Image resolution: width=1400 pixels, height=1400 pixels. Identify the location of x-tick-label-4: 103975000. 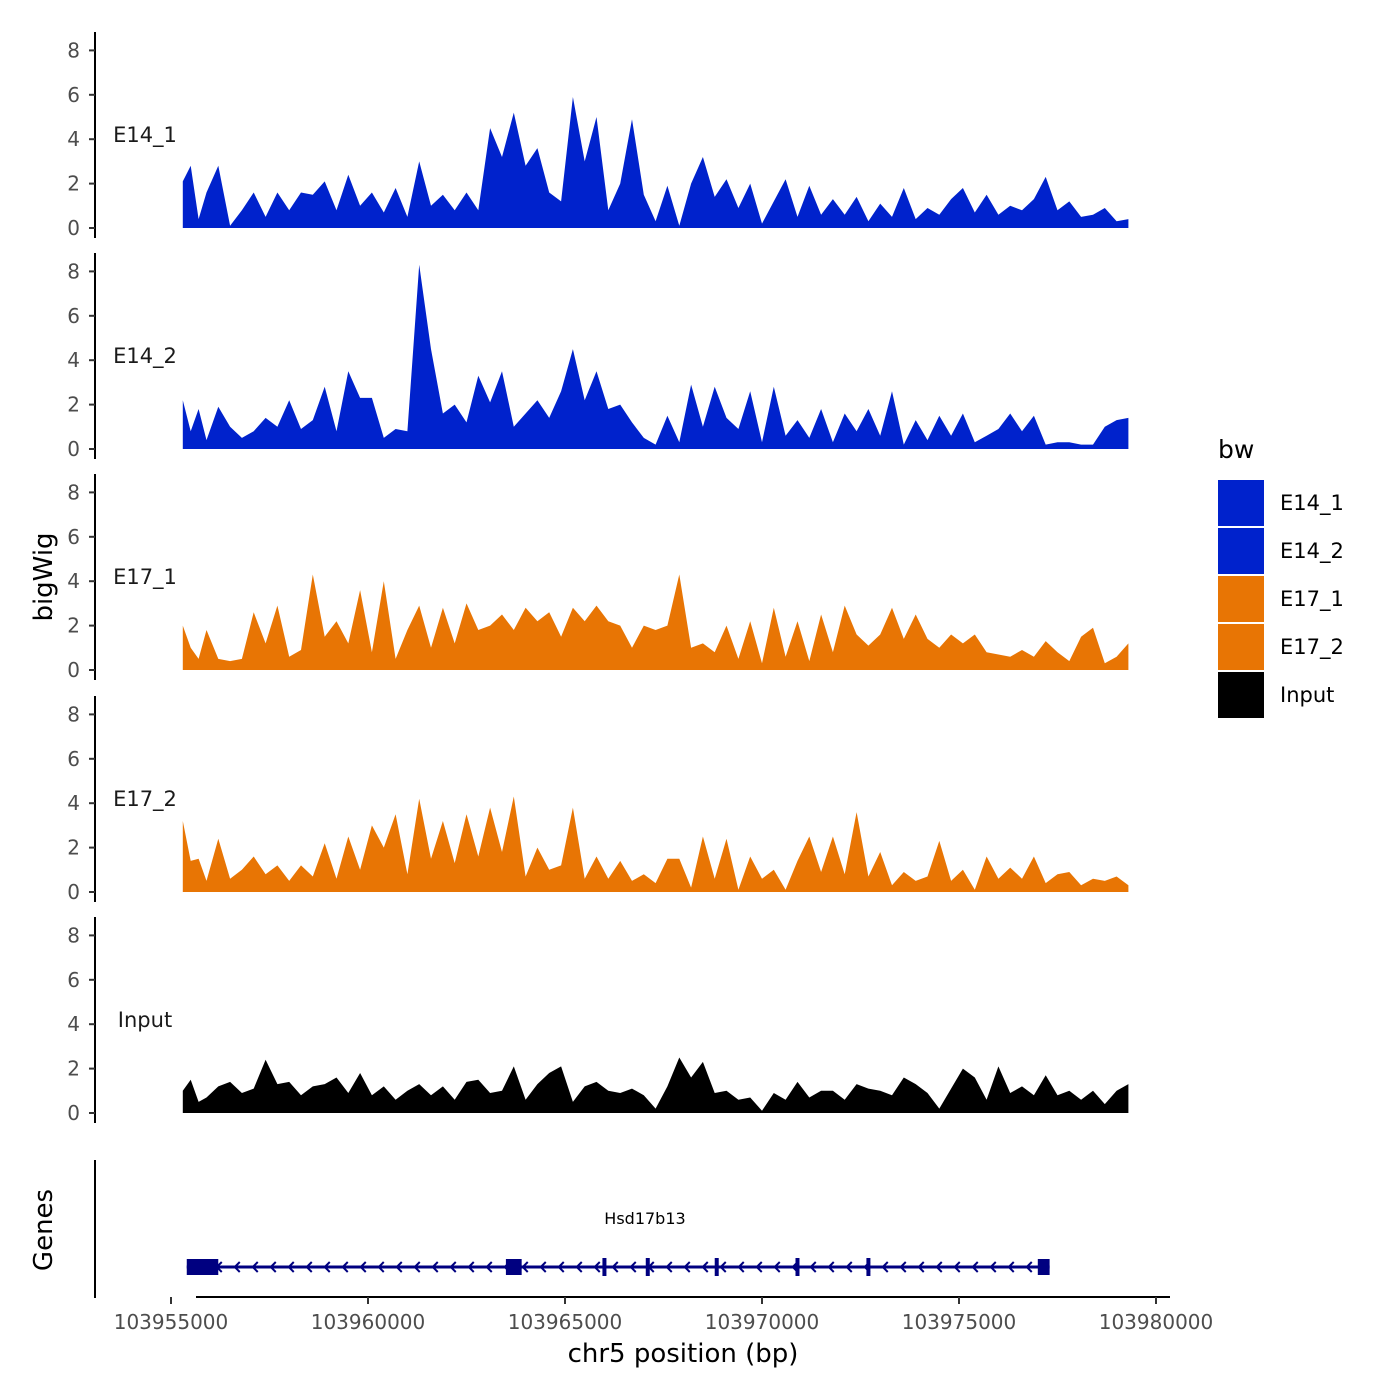
(959, 1322).